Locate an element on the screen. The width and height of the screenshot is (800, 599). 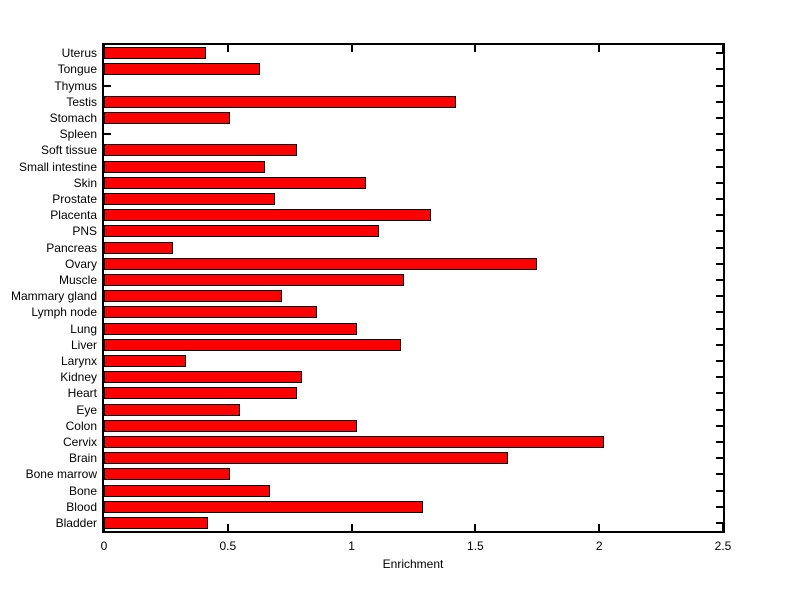
bar-skin is located at coordinates (235, 182).